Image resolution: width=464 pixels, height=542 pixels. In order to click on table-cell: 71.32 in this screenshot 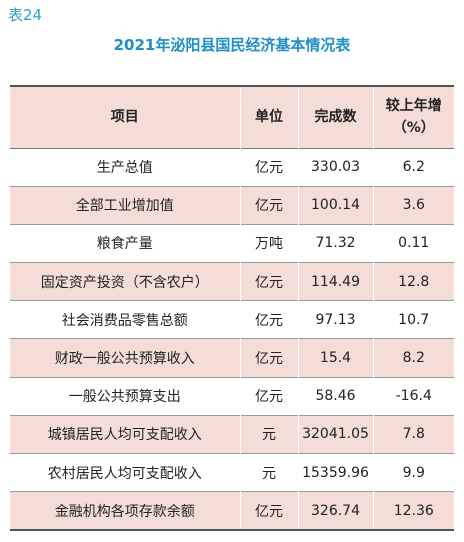, I will do `click(335, 243)`.